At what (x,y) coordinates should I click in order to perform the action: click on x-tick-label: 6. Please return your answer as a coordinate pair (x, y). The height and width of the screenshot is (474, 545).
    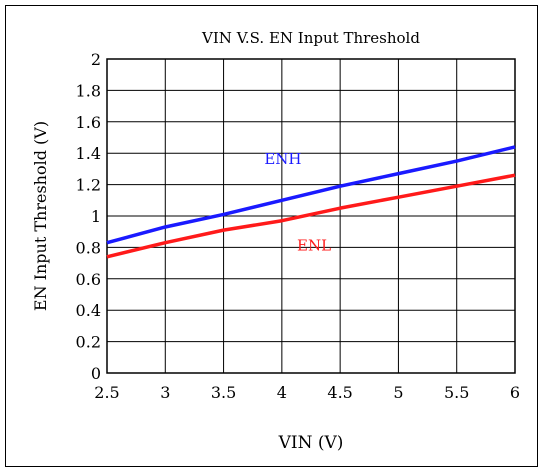
    Looking at the image, I should click on (515, 392).